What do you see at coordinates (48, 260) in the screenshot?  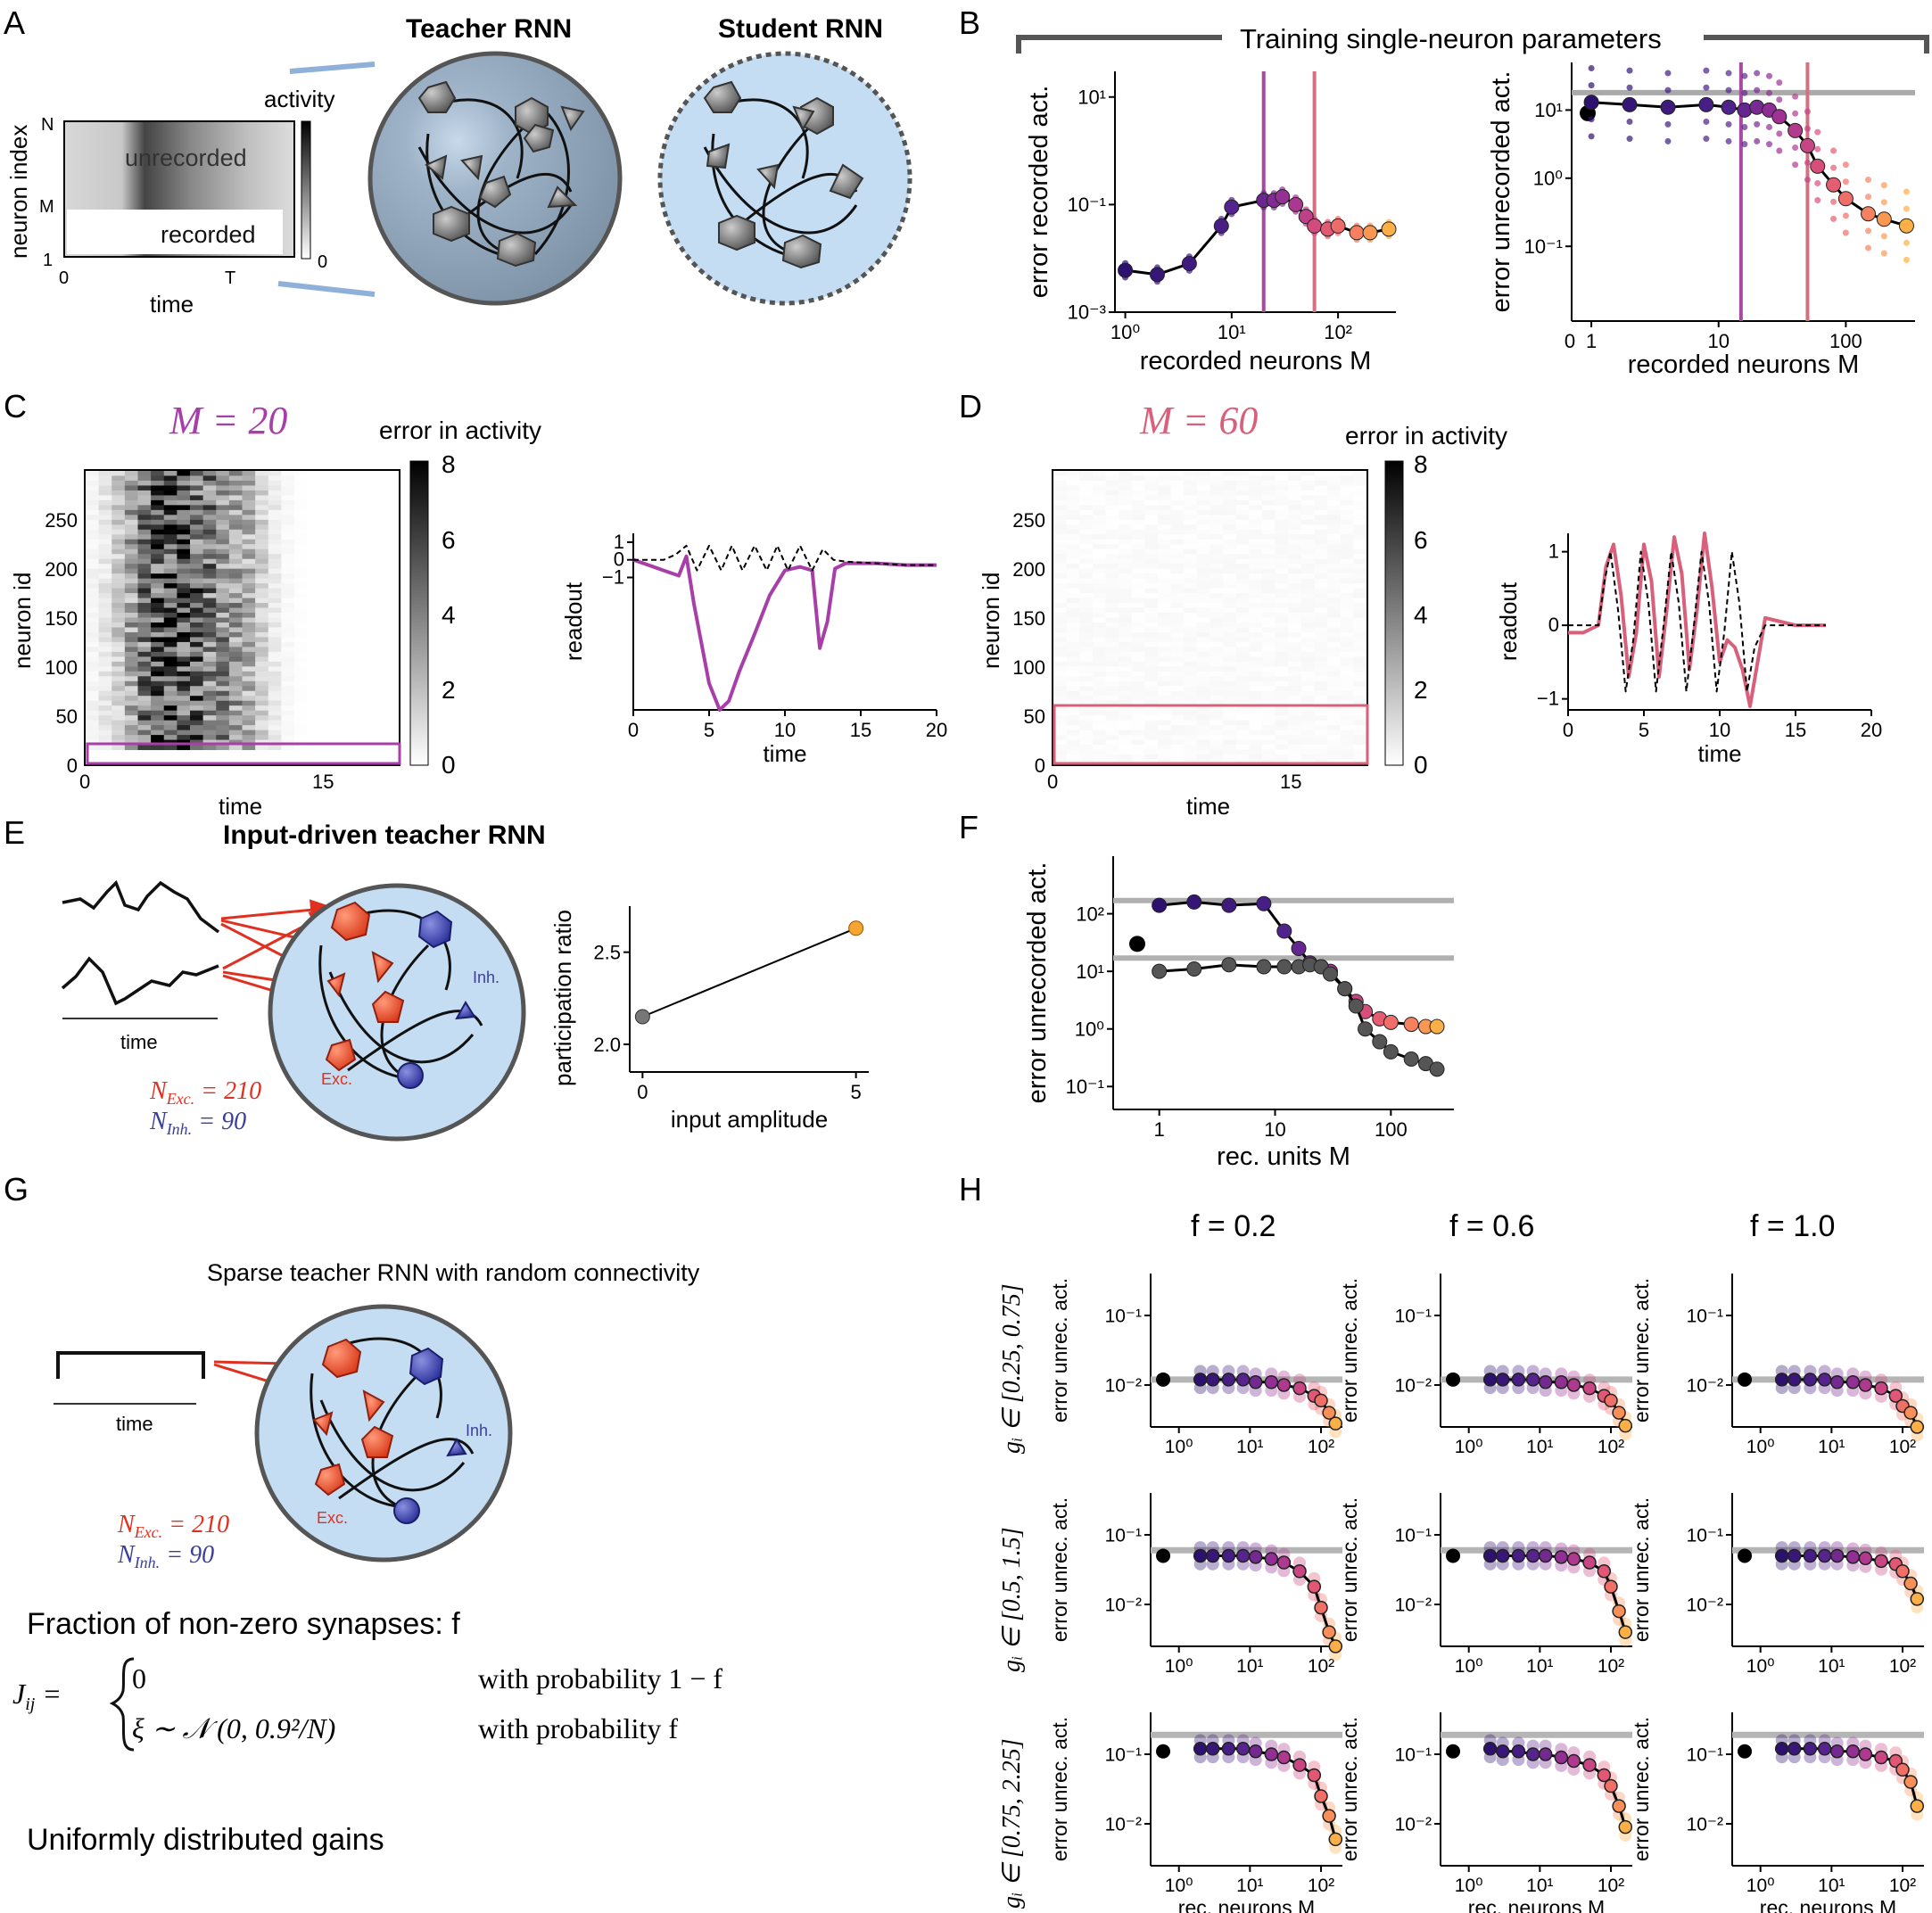 I see `raster-tick-1: 1` at bounding box center [48, 260].